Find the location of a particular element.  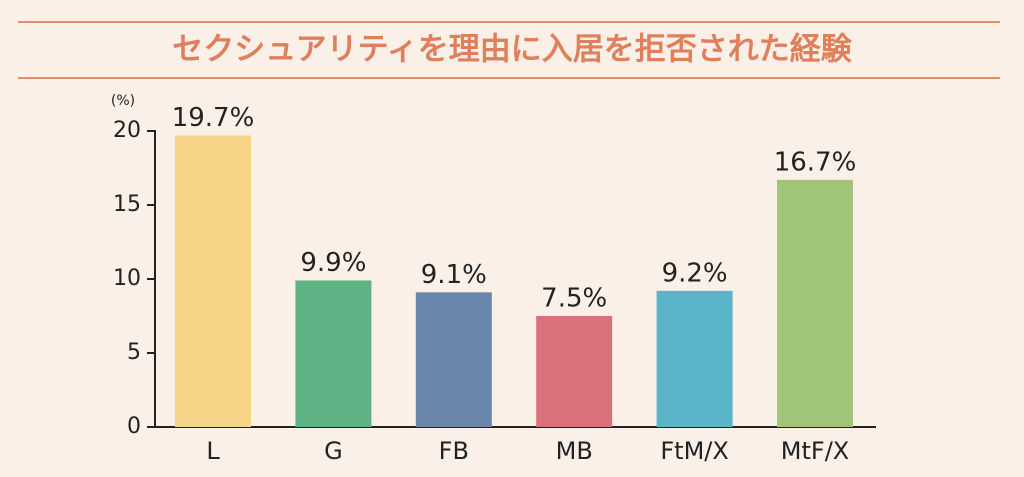

y-tick-label: 20 is located at coordinates (127, 130).